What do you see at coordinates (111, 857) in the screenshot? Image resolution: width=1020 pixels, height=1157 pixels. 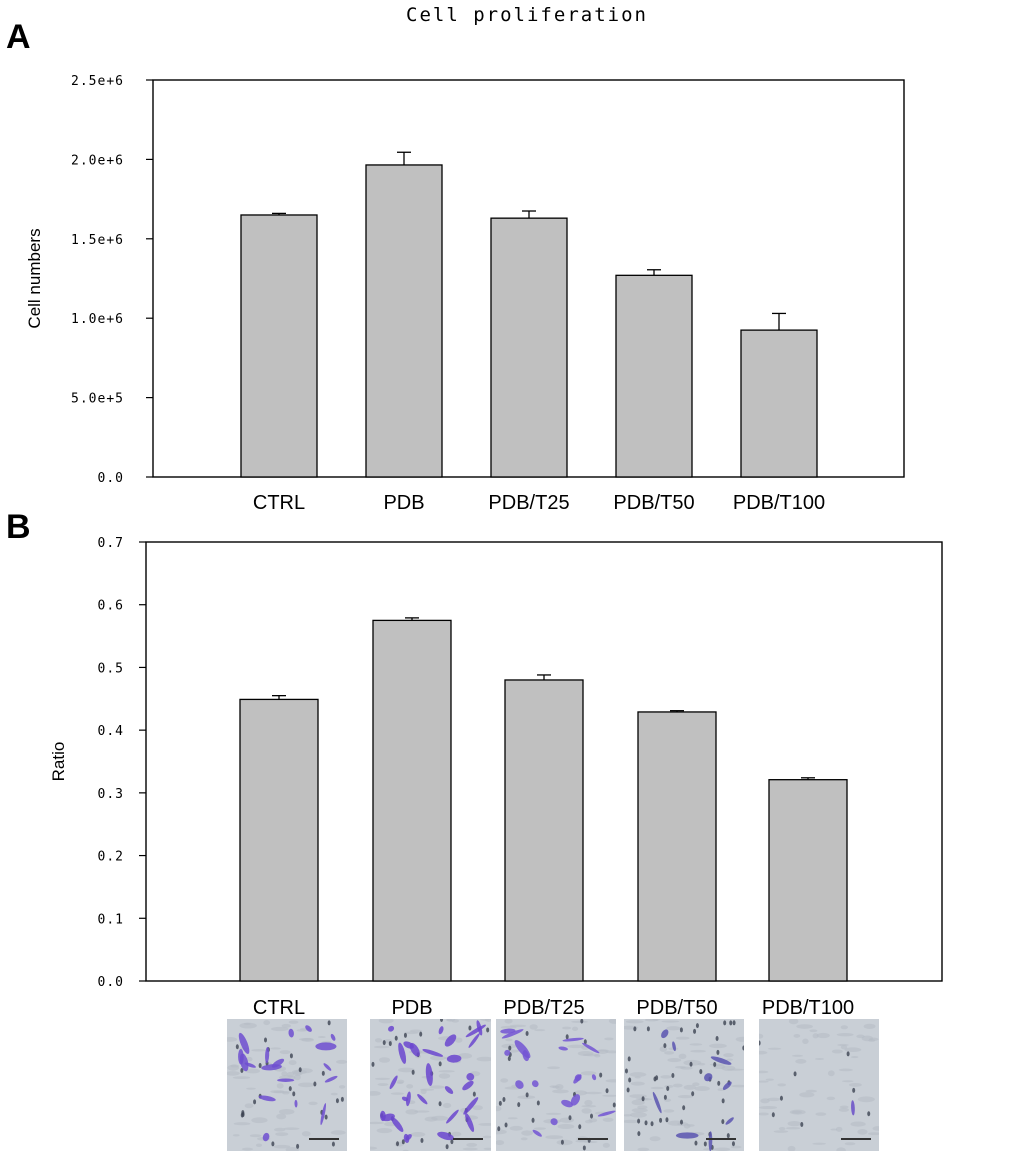 I see `chart-b-y-tick-label: 0.2` at bounding box center [111, 857].